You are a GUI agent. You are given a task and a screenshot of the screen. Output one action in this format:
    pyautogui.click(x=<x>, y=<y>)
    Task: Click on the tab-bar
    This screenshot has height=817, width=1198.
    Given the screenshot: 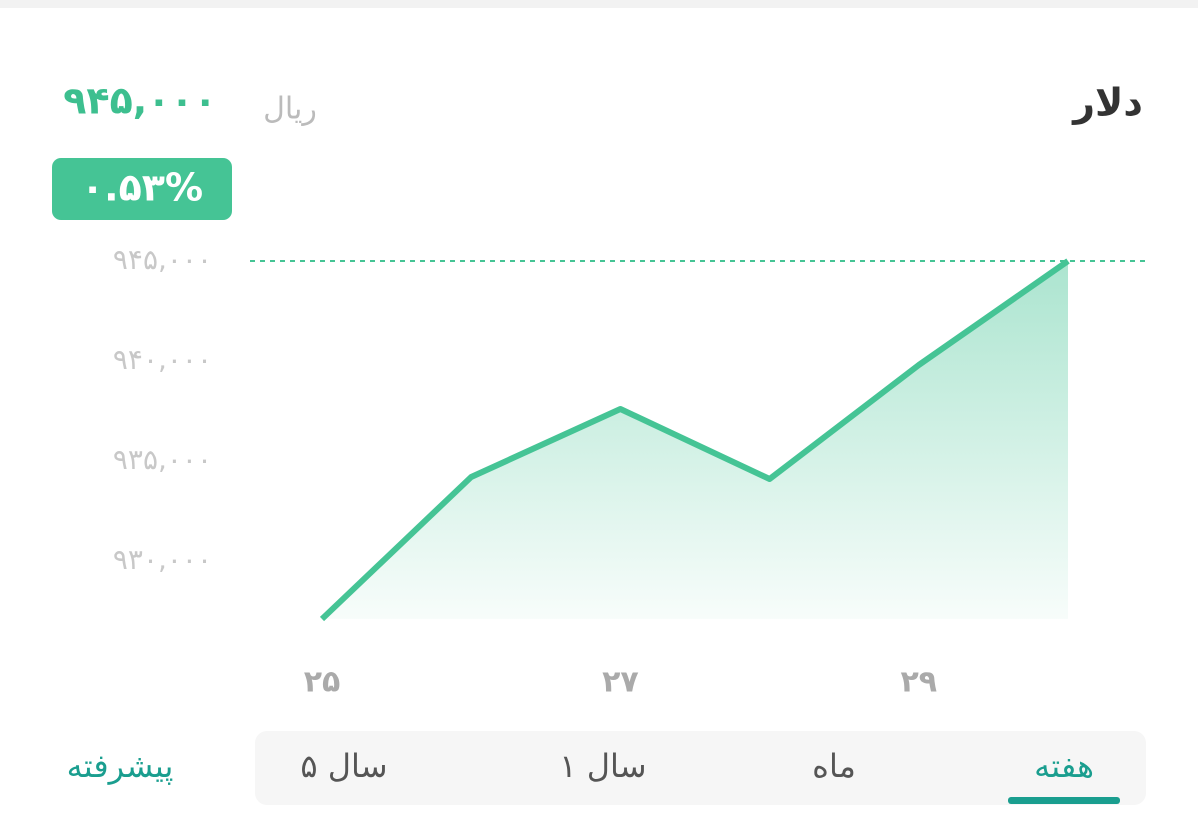 What is the action you would take?
    pyautogui.click(x=700, y=768)
    